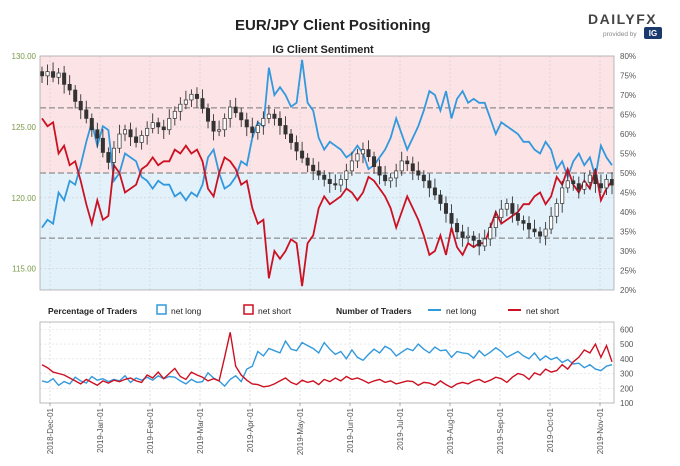 The height and width of the screenshot is (466, 680). Describe the element at coordinates (250, 429) in the screenshot. I see `date-tick-label: 2019-Apr-01` at that location.